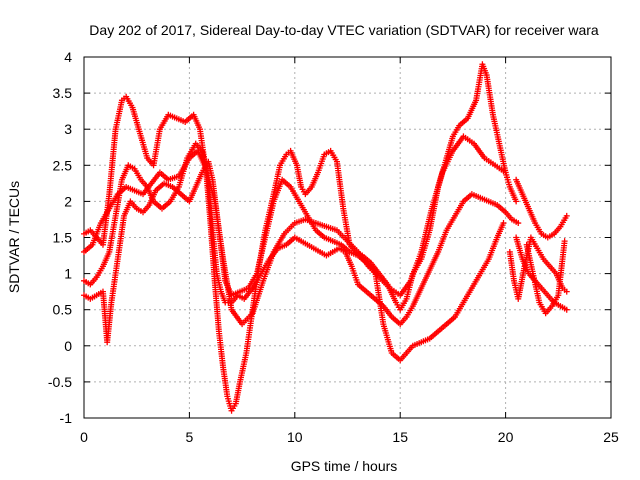 The height and width of the screenshot is (480, 640). What do you see at coordinates (68, 346) in the screenshot?
I see `y-tick-label: 0` at bounding box center [68, 346].